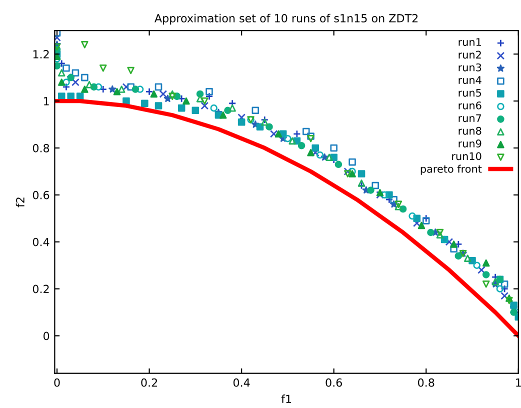  What do you see at coordinates (41, 54) in the screenshot?
I see `y-tick-label: 1.2` at bounding box center [41, 54].